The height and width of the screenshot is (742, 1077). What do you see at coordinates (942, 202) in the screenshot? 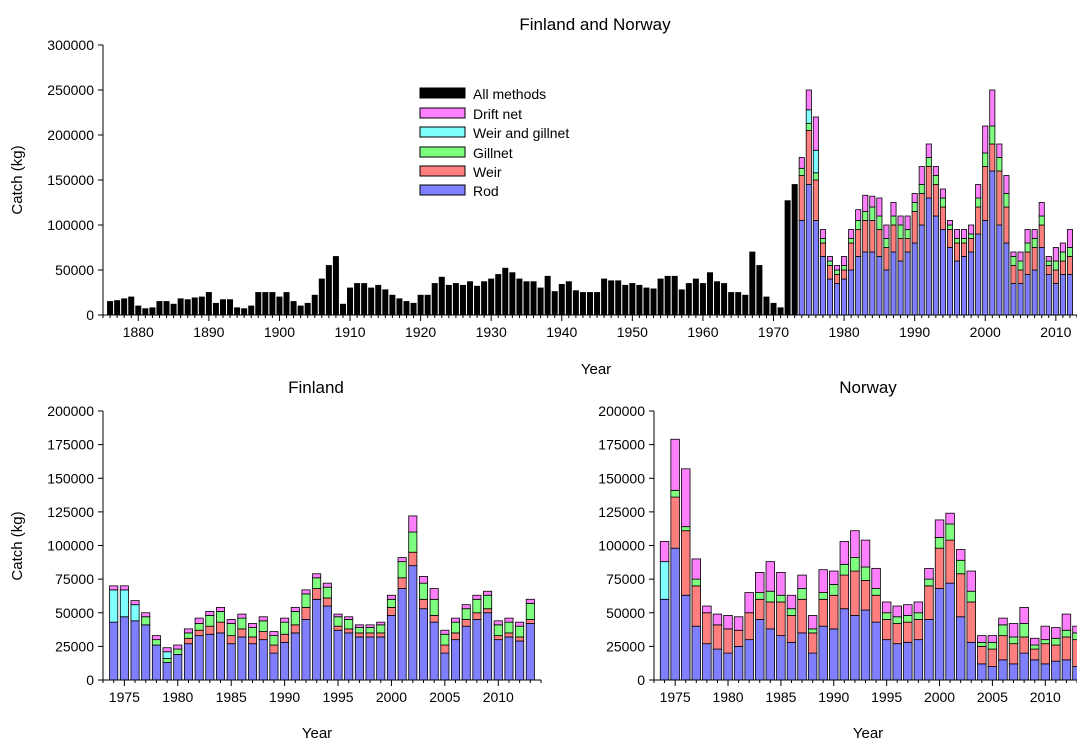
I see `bar-gillnet-1994` at bounding box center [942, 202].